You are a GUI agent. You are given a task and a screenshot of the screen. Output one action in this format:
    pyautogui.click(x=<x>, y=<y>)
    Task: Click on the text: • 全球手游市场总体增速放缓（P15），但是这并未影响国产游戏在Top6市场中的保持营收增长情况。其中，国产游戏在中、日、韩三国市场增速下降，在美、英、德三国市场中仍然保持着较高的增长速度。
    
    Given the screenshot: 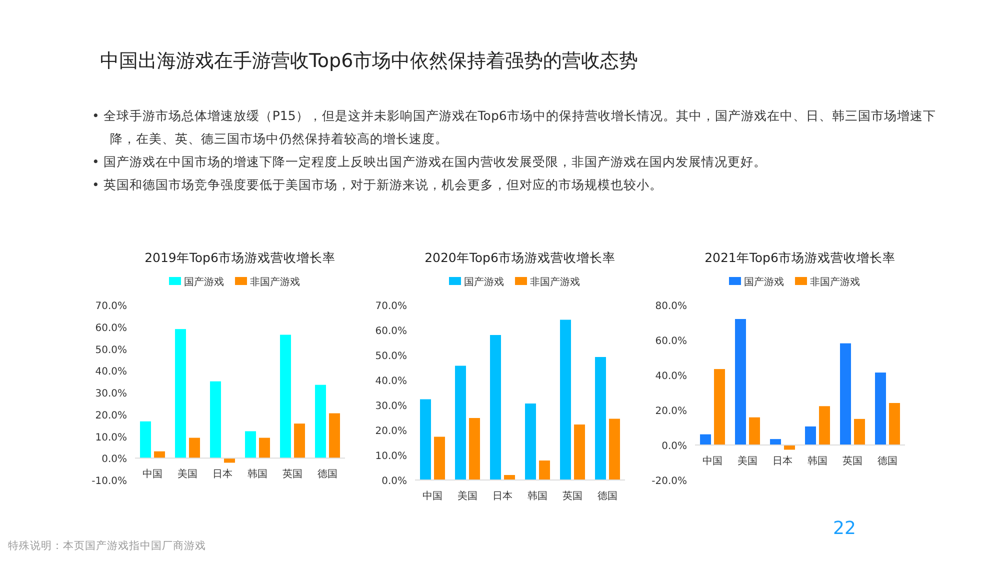 What is the action you would take?
    pyautogui.click(x=514, y=127)
    